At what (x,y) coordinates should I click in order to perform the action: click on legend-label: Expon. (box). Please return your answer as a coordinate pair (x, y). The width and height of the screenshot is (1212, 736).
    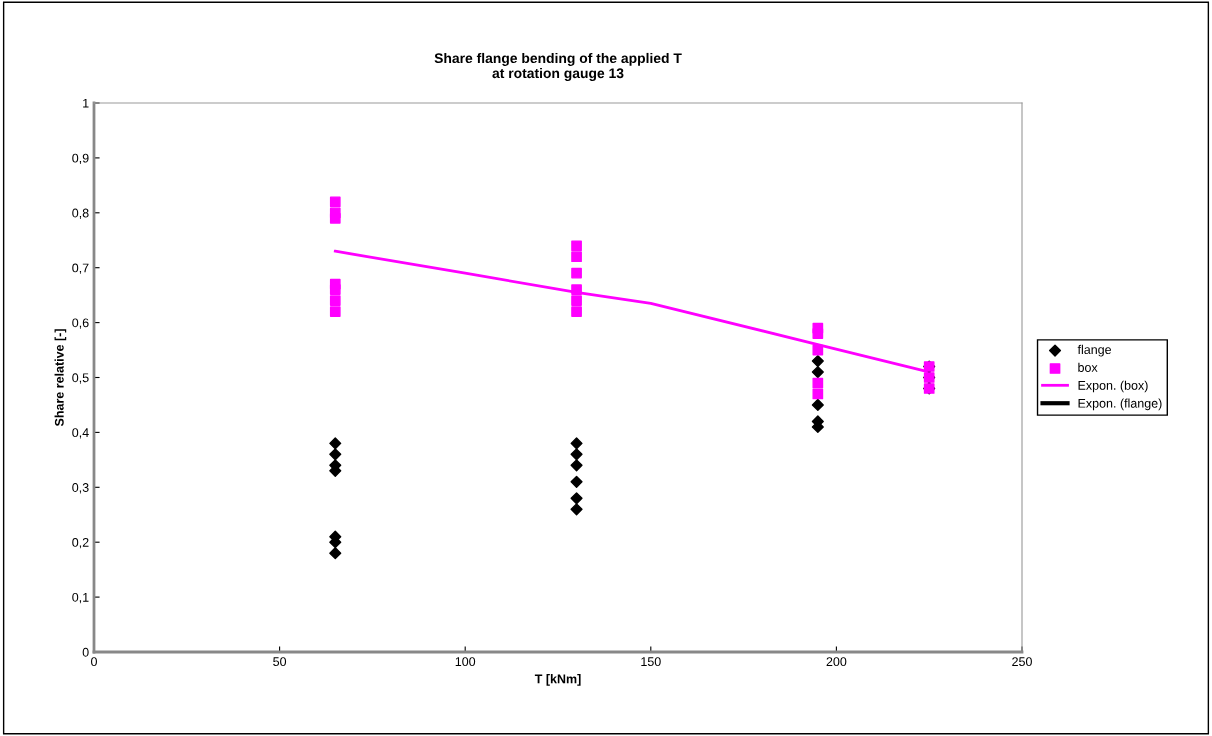
    Looking at the image, I should click on (1113, 386).